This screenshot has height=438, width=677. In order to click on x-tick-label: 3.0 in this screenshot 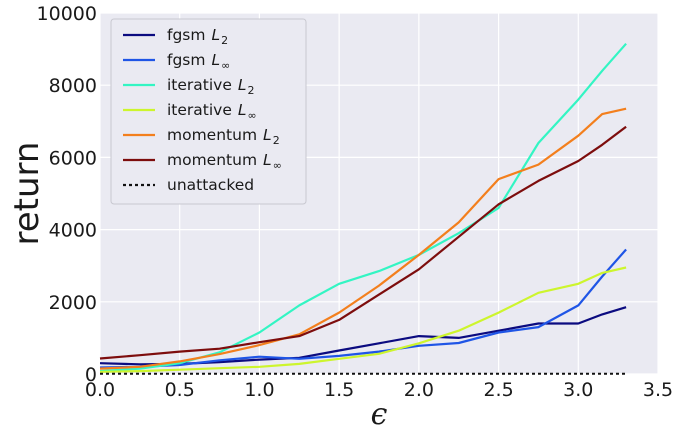, I will do `click(578, 390)`.